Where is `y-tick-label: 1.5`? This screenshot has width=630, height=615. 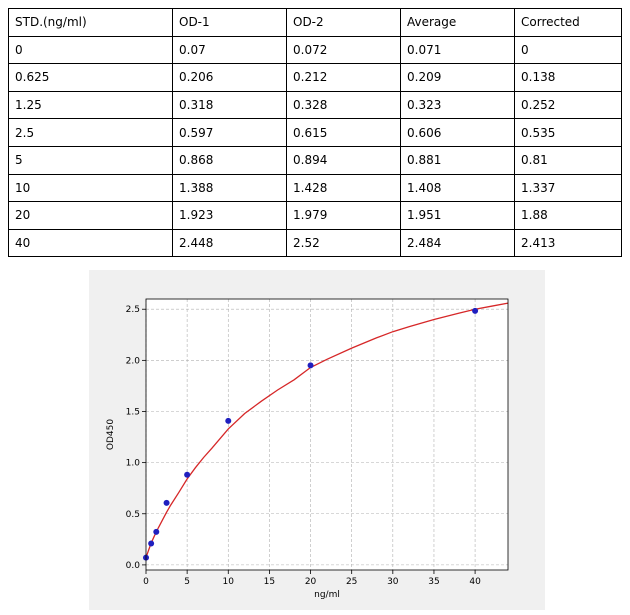
y-tick-label: 1.5 is located at coordinates (133, 412).